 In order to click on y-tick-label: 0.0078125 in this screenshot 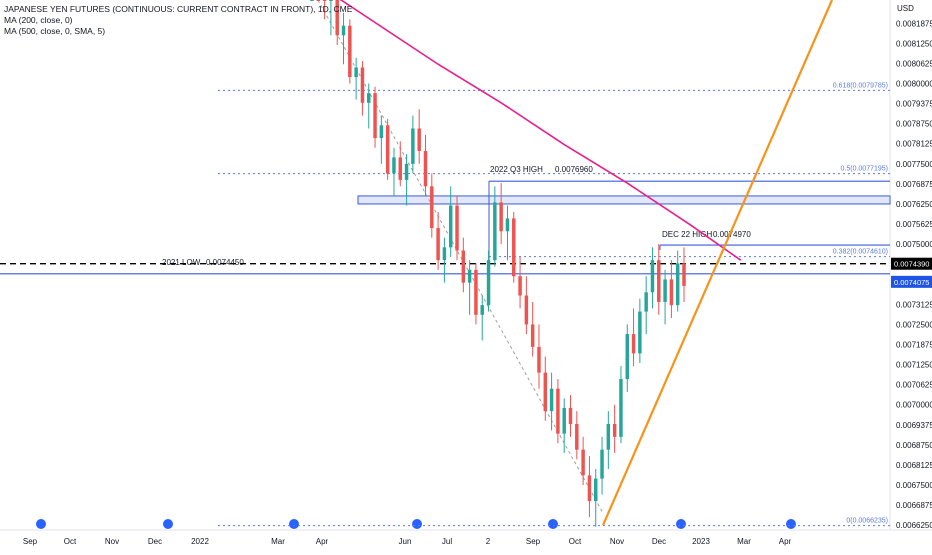, I will do `click(914, 144)`.